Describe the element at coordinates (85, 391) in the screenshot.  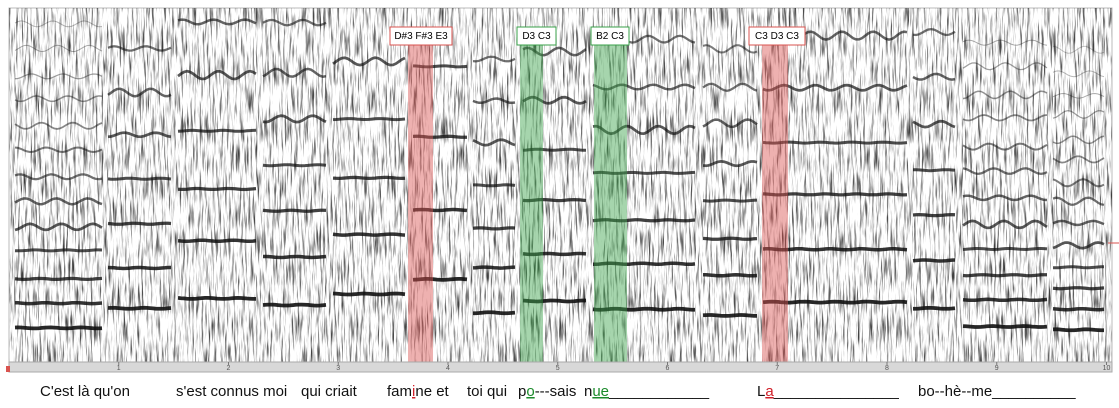
I see `lyric: C'est là qu'on` at that location.